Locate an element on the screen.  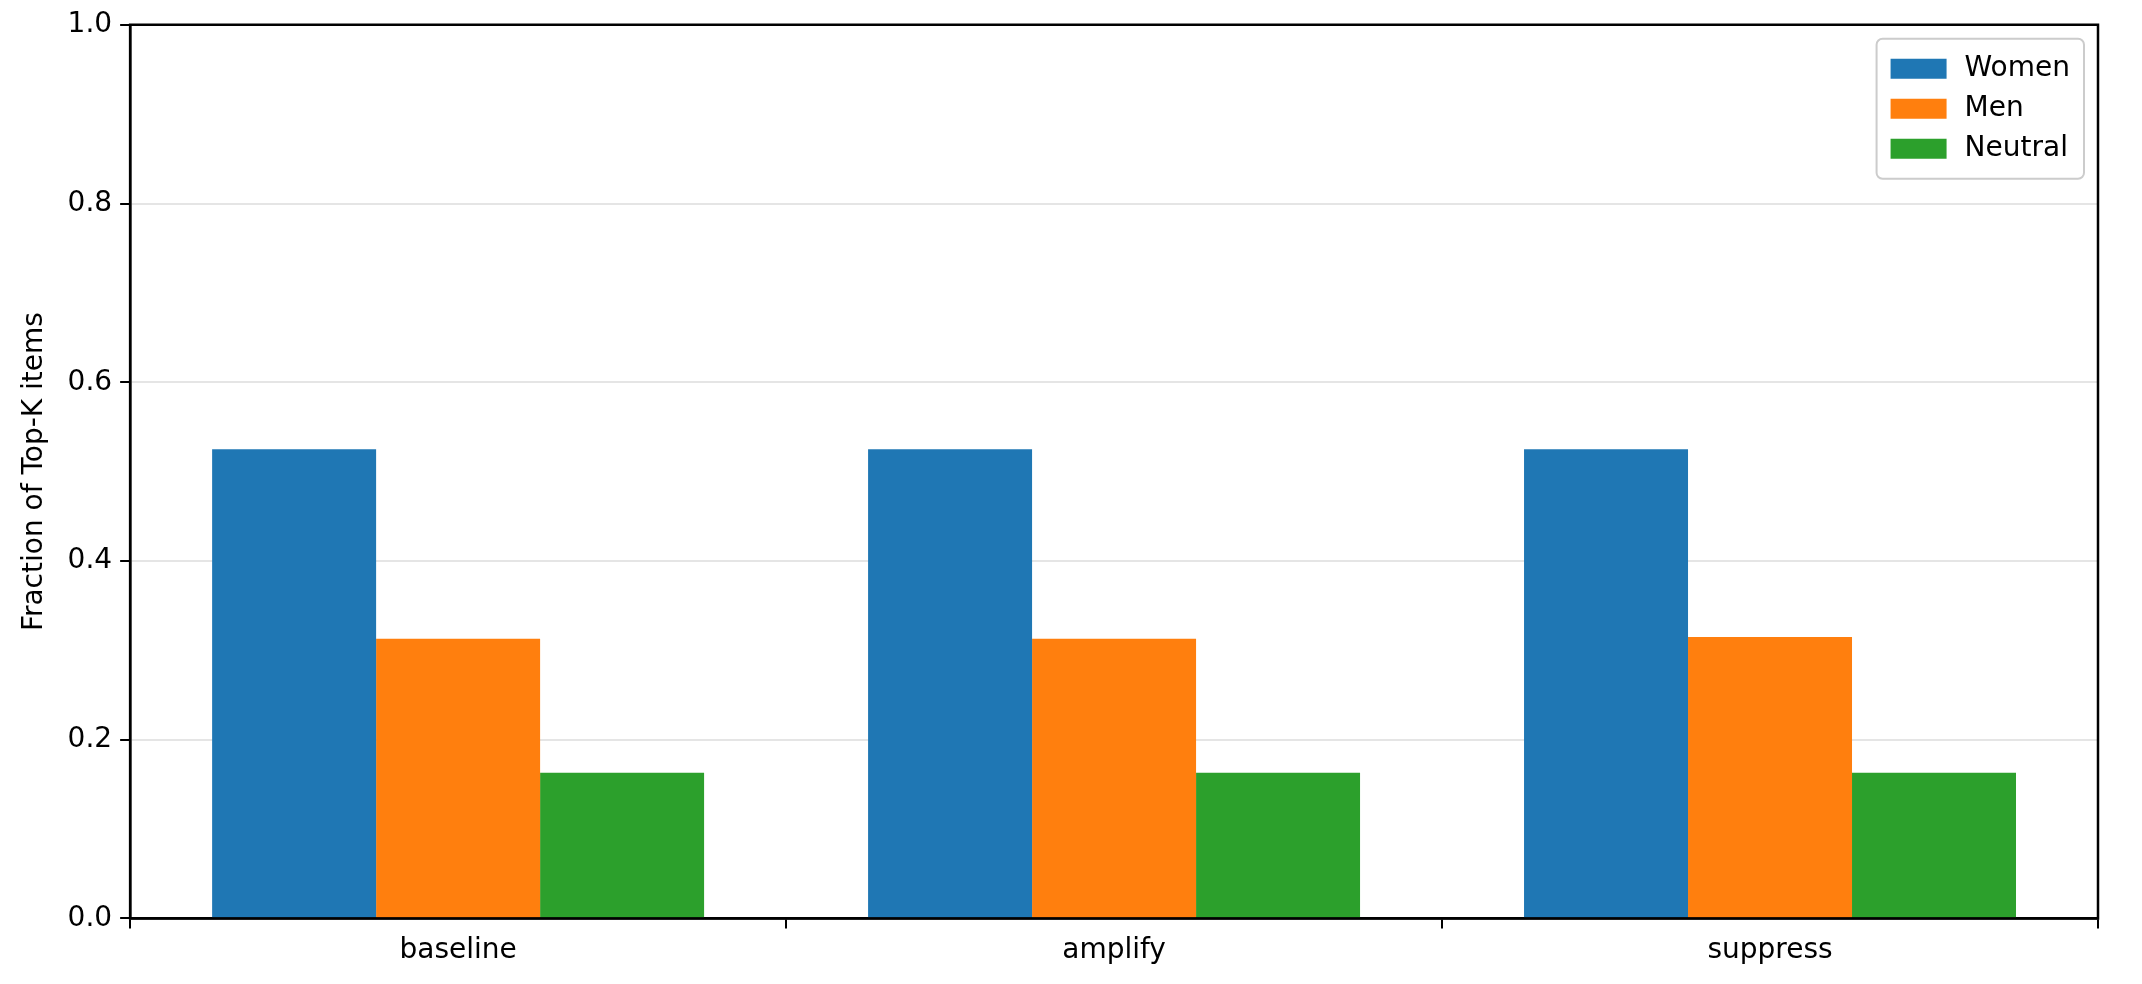
y-tick-label: 0.0 is located at coordinates (90, 916).